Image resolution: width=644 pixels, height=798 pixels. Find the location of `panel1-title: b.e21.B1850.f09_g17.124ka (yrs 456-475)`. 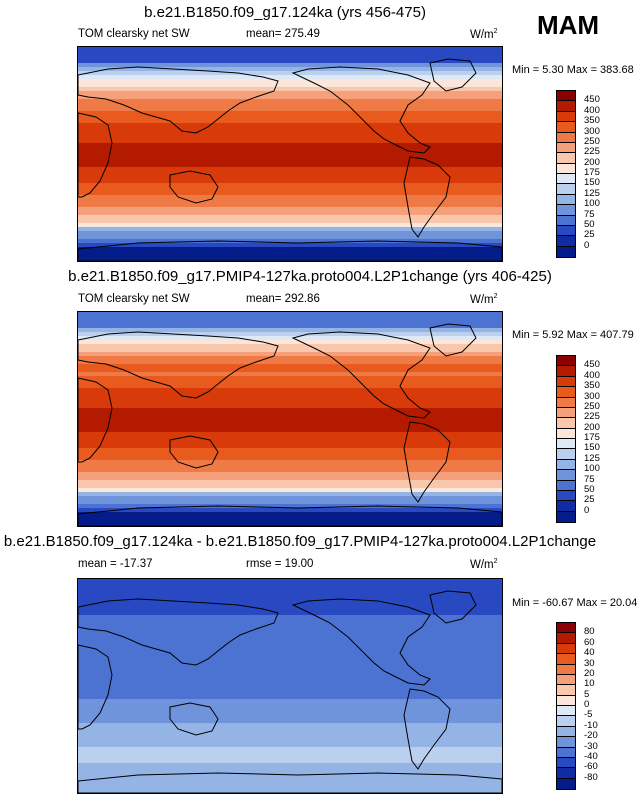

panel1-title: b.e21.B1850.f09_g17.124ka (yrs 456-475) is located at coordinates (285, 12).